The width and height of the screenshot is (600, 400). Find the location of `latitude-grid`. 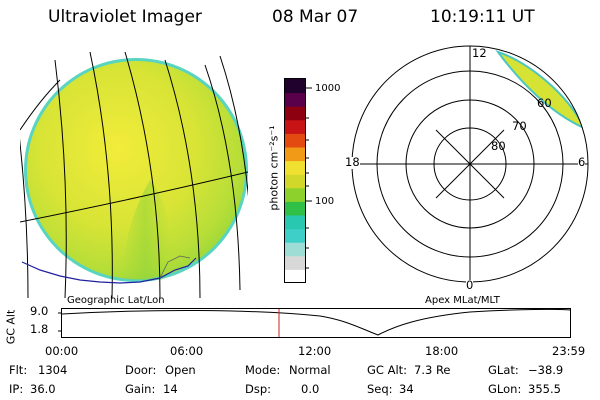

latitude-grid is located at coordinates (134, 151).